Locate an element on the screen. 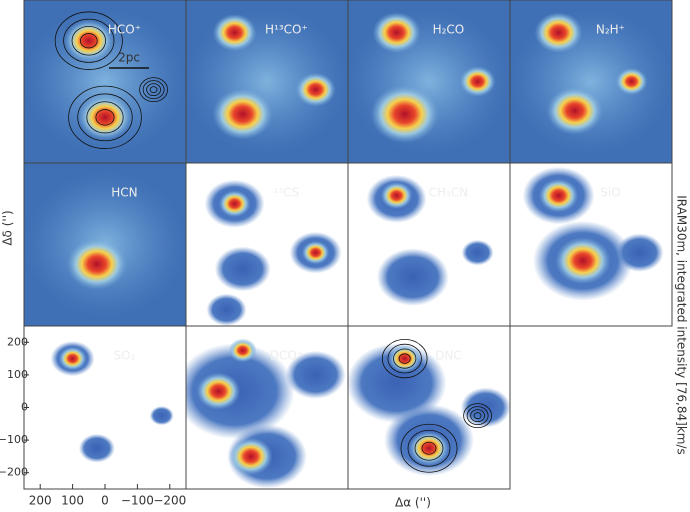 The height and width of the screenshot is (512, 690). map-panel: SiO is located at coordinates (591, 244).